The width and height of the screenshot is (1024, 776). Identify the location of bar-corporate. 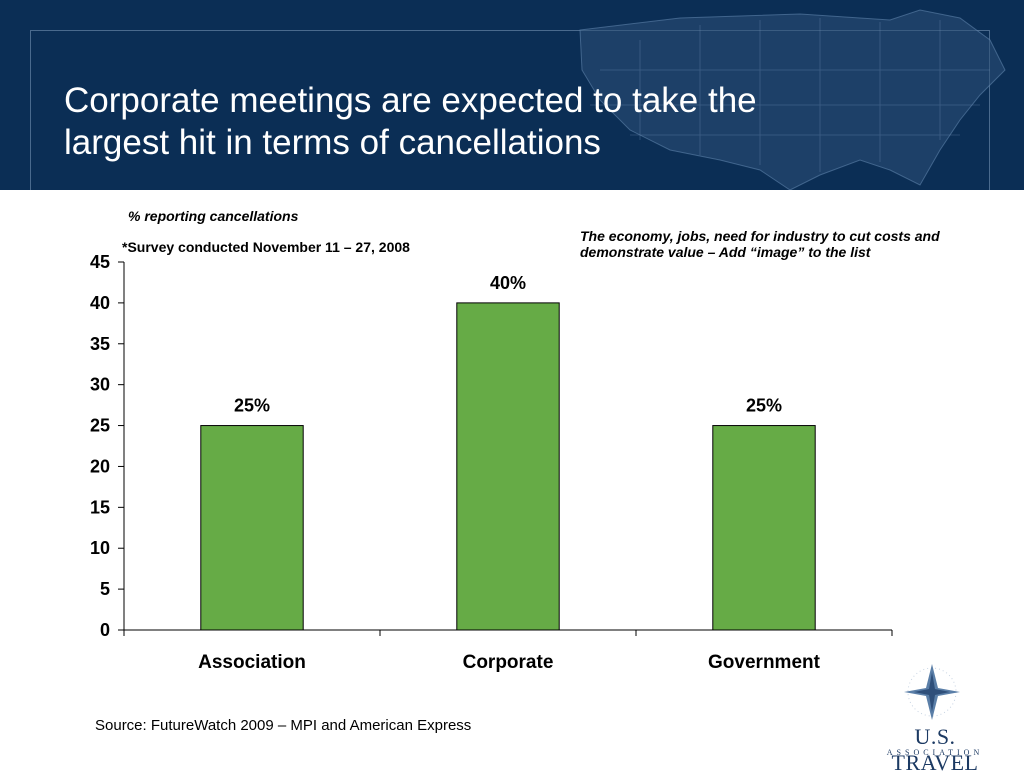
(508, 466).